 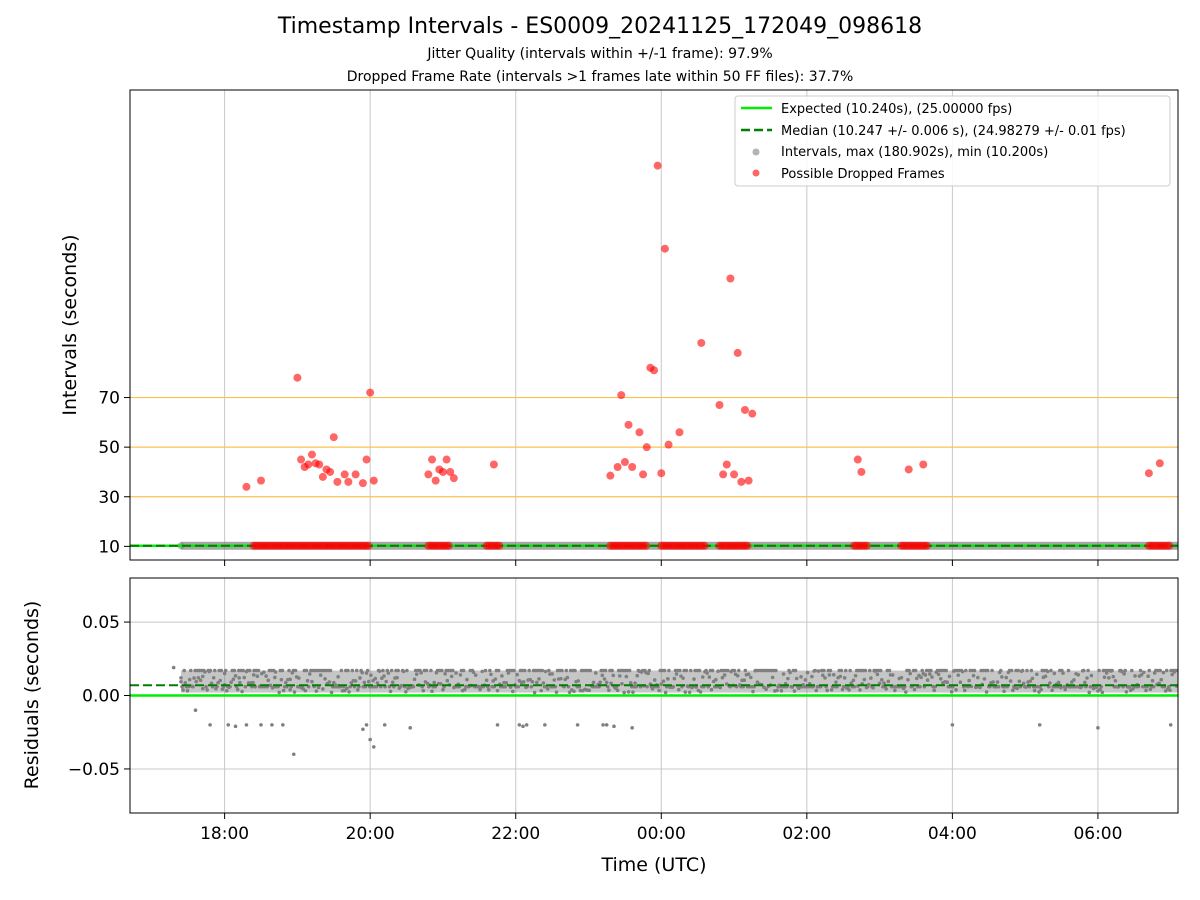 I want to click on legend-box, so click(x=952, y=141).